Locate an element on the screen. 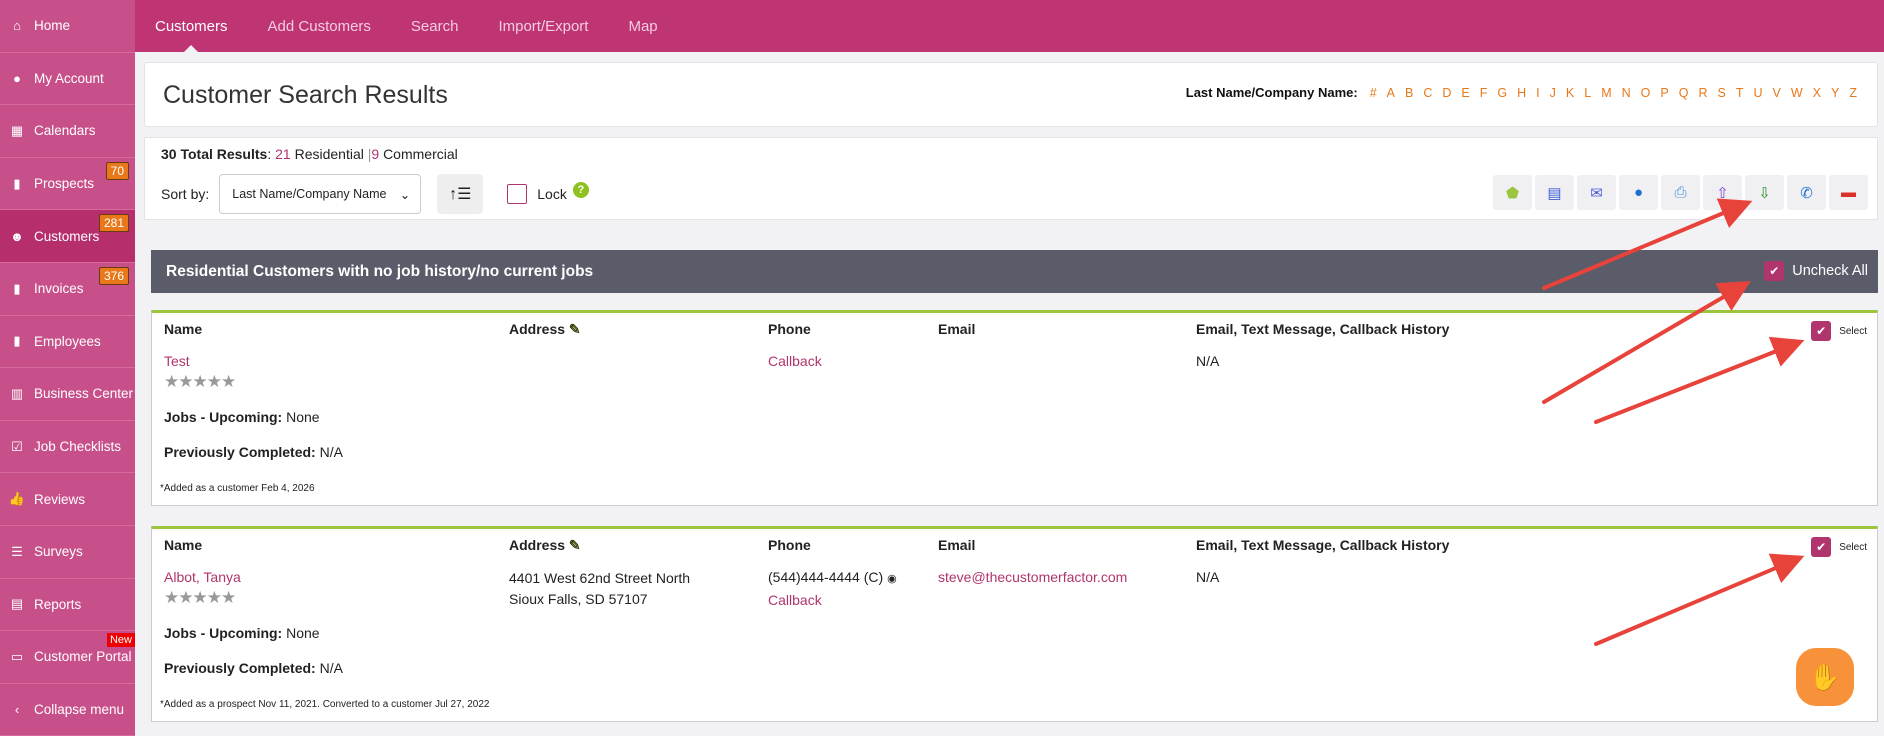  new-badge: New is located at coordinates (120, 640).